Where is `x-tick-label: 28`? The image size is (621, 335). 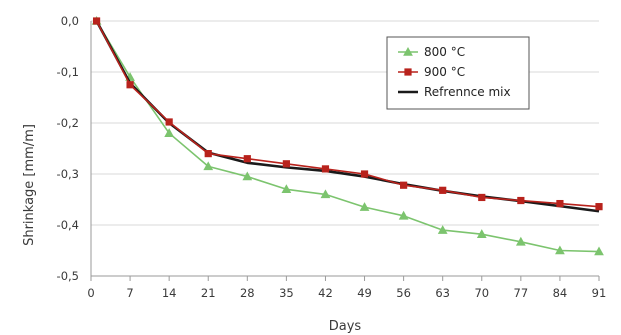 x-tick-label: 28 is located at coordinates (247, 293).